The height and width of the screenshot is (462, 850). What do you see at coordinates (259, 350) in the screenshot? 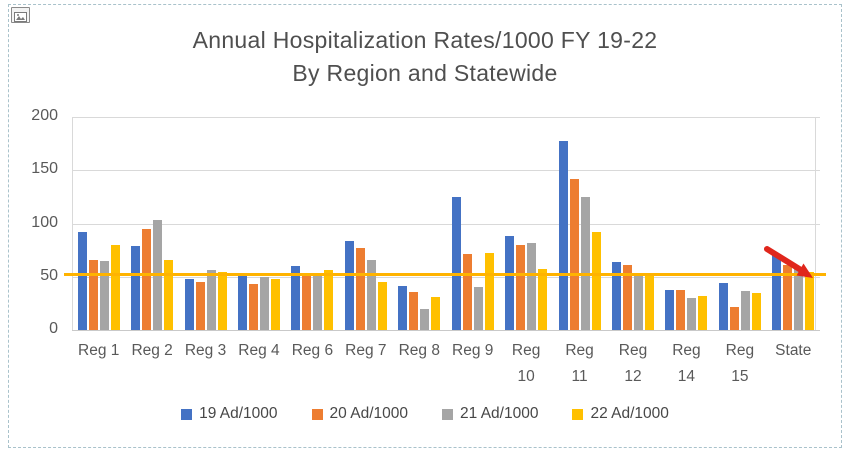
I see `x-category-label: Reg 4` at bounding box center [259, 350].